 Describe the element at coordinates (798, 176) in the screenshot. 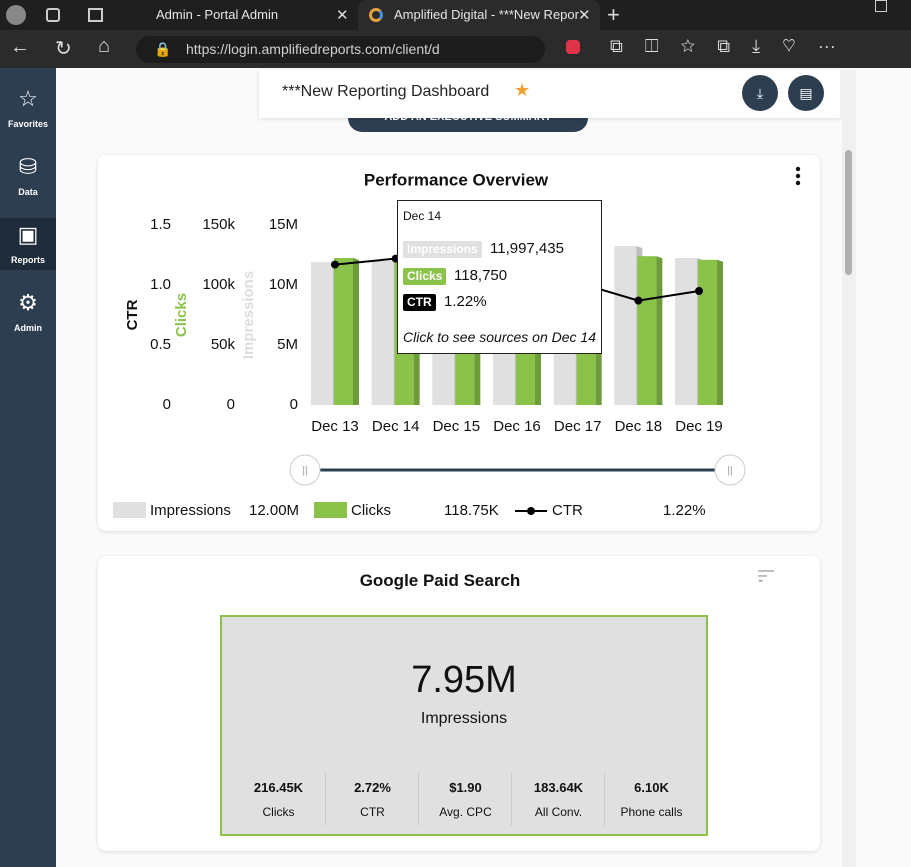

I see `menu-icon` at that location.